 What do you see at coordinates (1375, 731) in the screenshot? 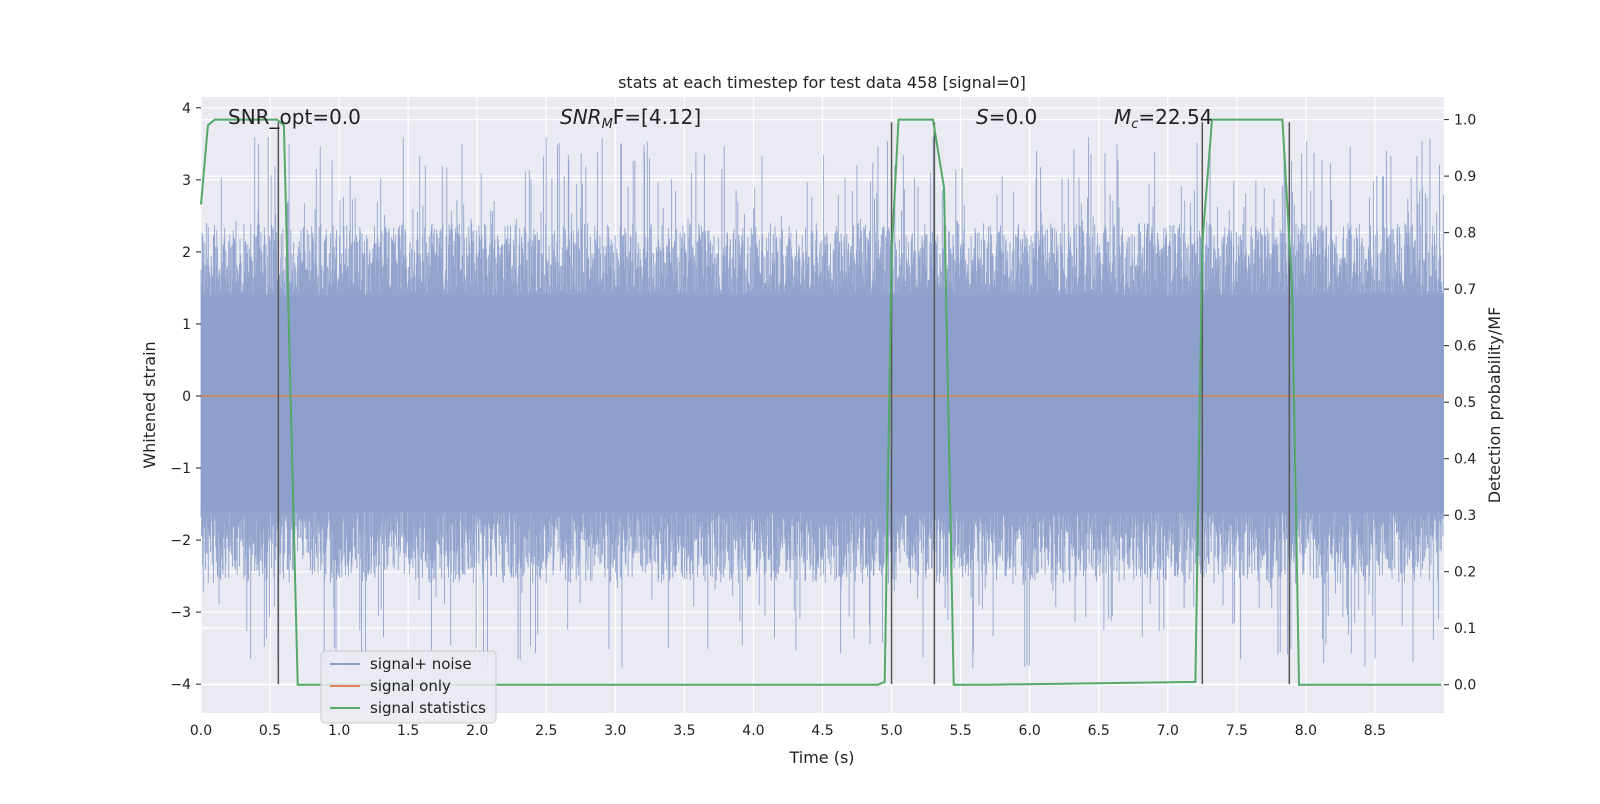
I see `x-tick-label: 8.5` at bounding box center [1375, 731].